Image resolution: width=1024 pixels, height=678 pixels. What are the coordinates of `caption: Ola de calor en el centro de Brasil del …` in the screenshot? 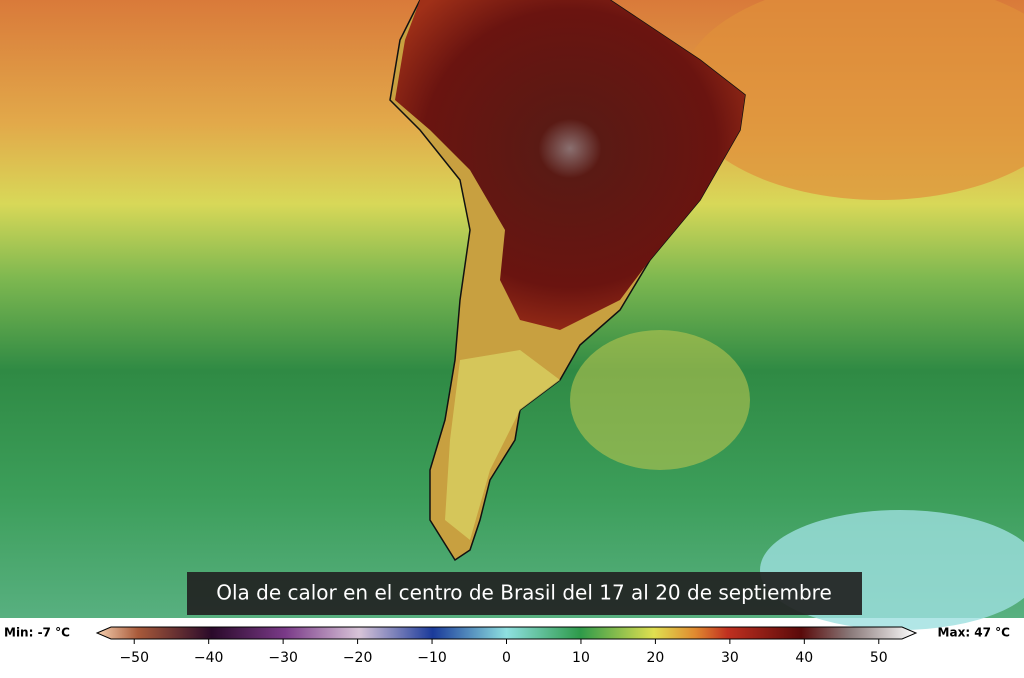 It's located at (524, 593).